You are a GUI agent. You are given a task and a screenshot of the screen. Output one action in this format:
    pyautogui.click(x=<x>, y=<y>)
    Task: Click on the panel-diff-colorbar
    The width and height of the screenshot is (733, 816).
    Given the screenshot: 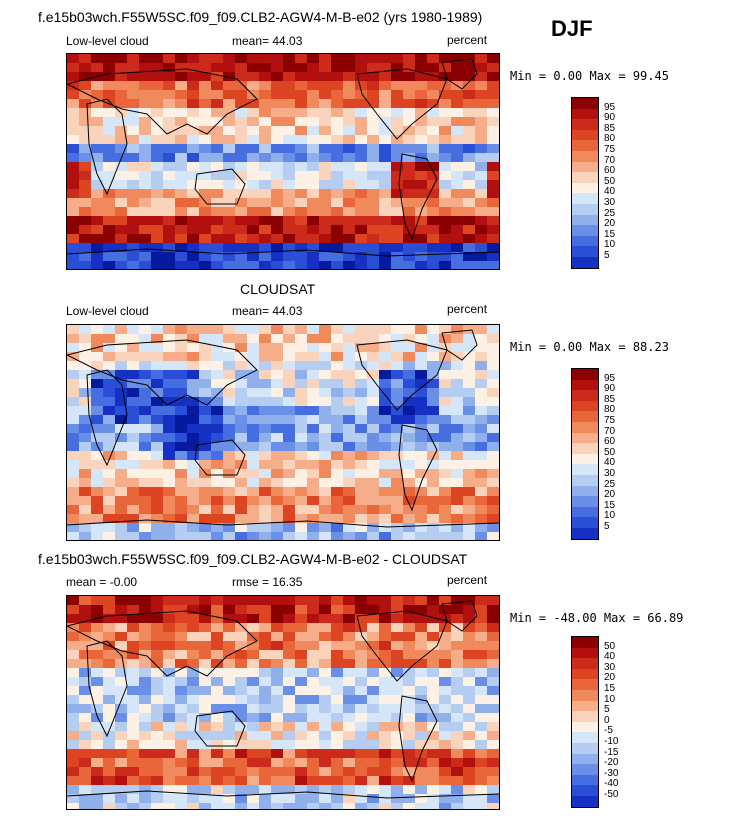 What is the action you would take?
    pyautogui.click(x=585, y=722)
    